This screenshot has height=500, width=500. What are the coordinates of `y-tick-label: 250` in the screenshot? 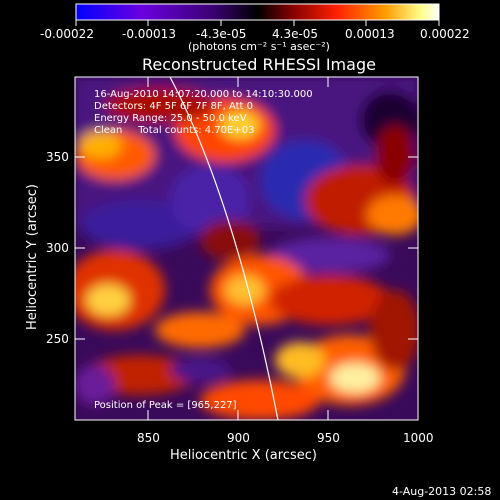 It's located at (57, 339).